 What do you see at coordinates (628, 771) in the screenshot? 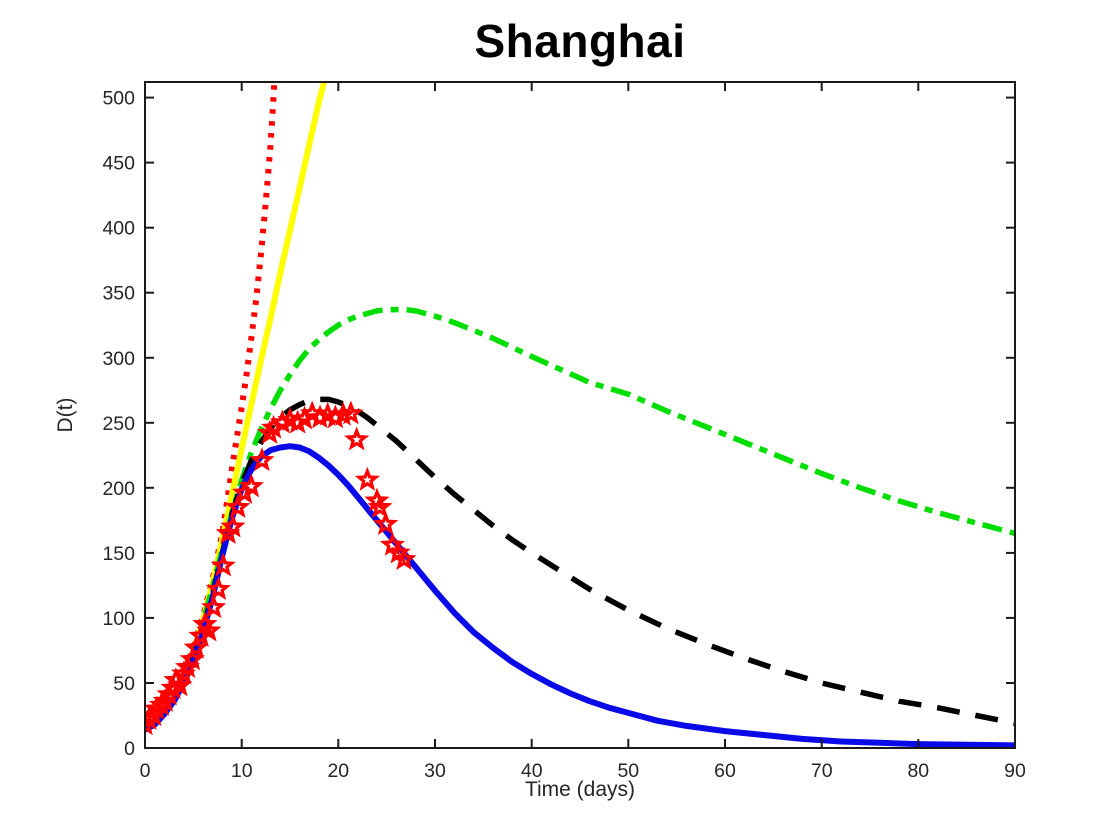
I see `x-tick-label: 50` at bounding box center [628, 771].